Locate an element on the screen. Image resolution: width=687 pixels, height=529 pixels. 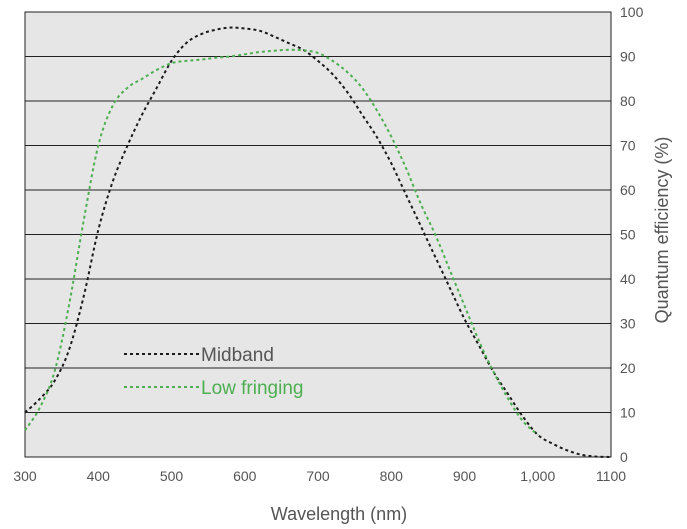
y-tick-label: 60 is located at coordinates (628, 190).